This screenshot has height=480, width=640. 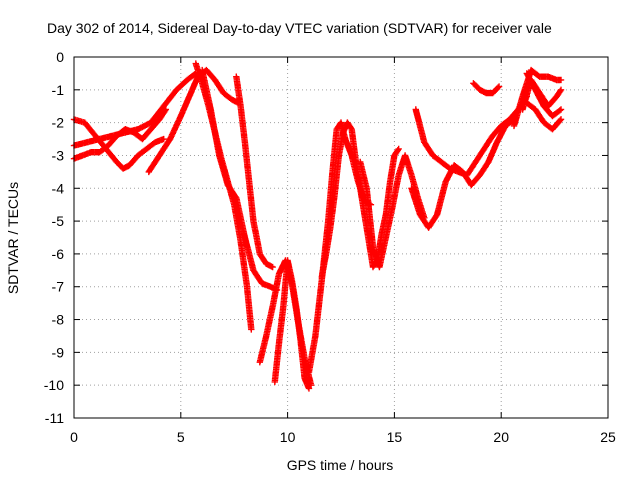 What do you see at coordinates (58, 287) in the screenshot?
I see `y-tick-label: -7` at bounding box center [58, 287].